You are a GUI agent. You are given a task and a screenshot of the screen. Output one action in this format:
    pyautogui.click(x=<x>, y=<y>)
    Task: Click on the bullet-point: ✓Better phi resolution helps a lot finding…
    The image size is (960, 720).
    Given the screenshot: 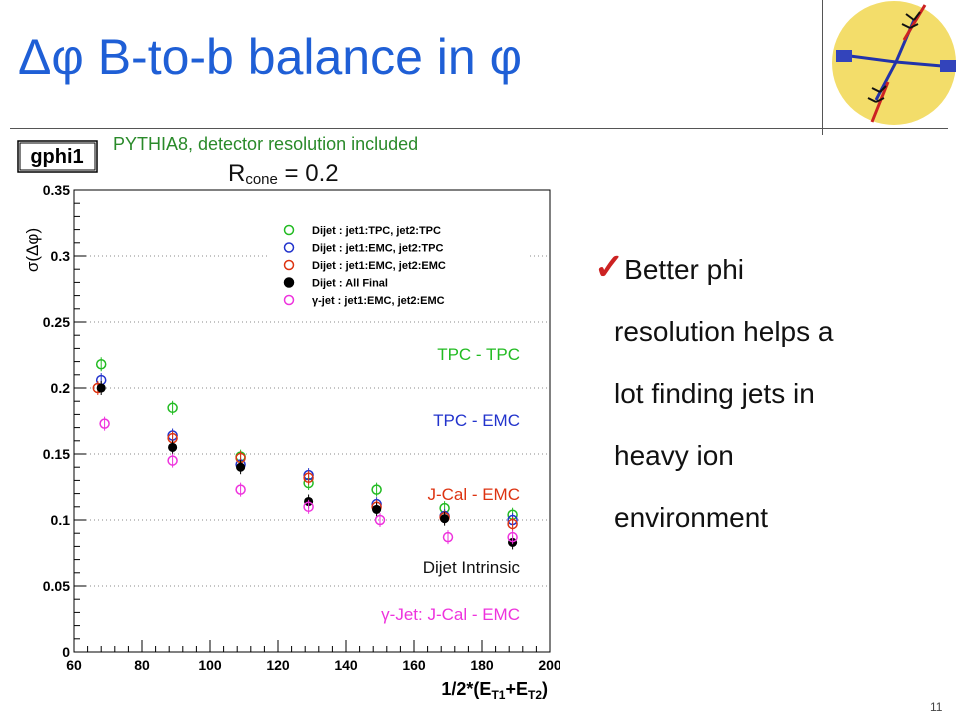 What is the action you would take?
    pyautogui.click(x=754, y=392)
    